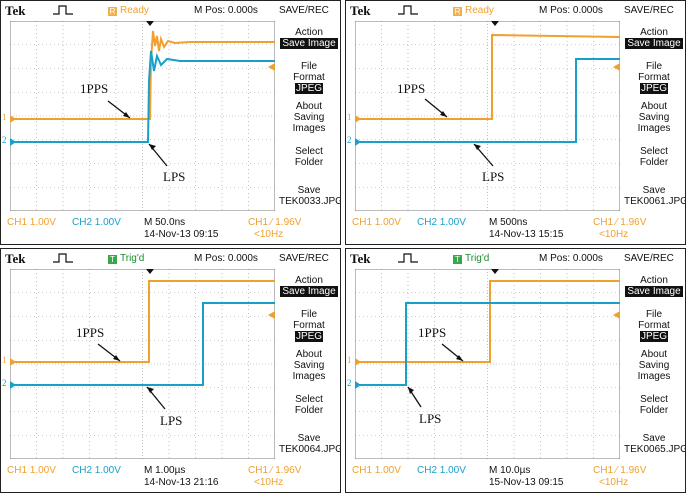  Describe the element at coordinates (508, 222) in the screenshot. I see `timebase: M 500ns` at that location.